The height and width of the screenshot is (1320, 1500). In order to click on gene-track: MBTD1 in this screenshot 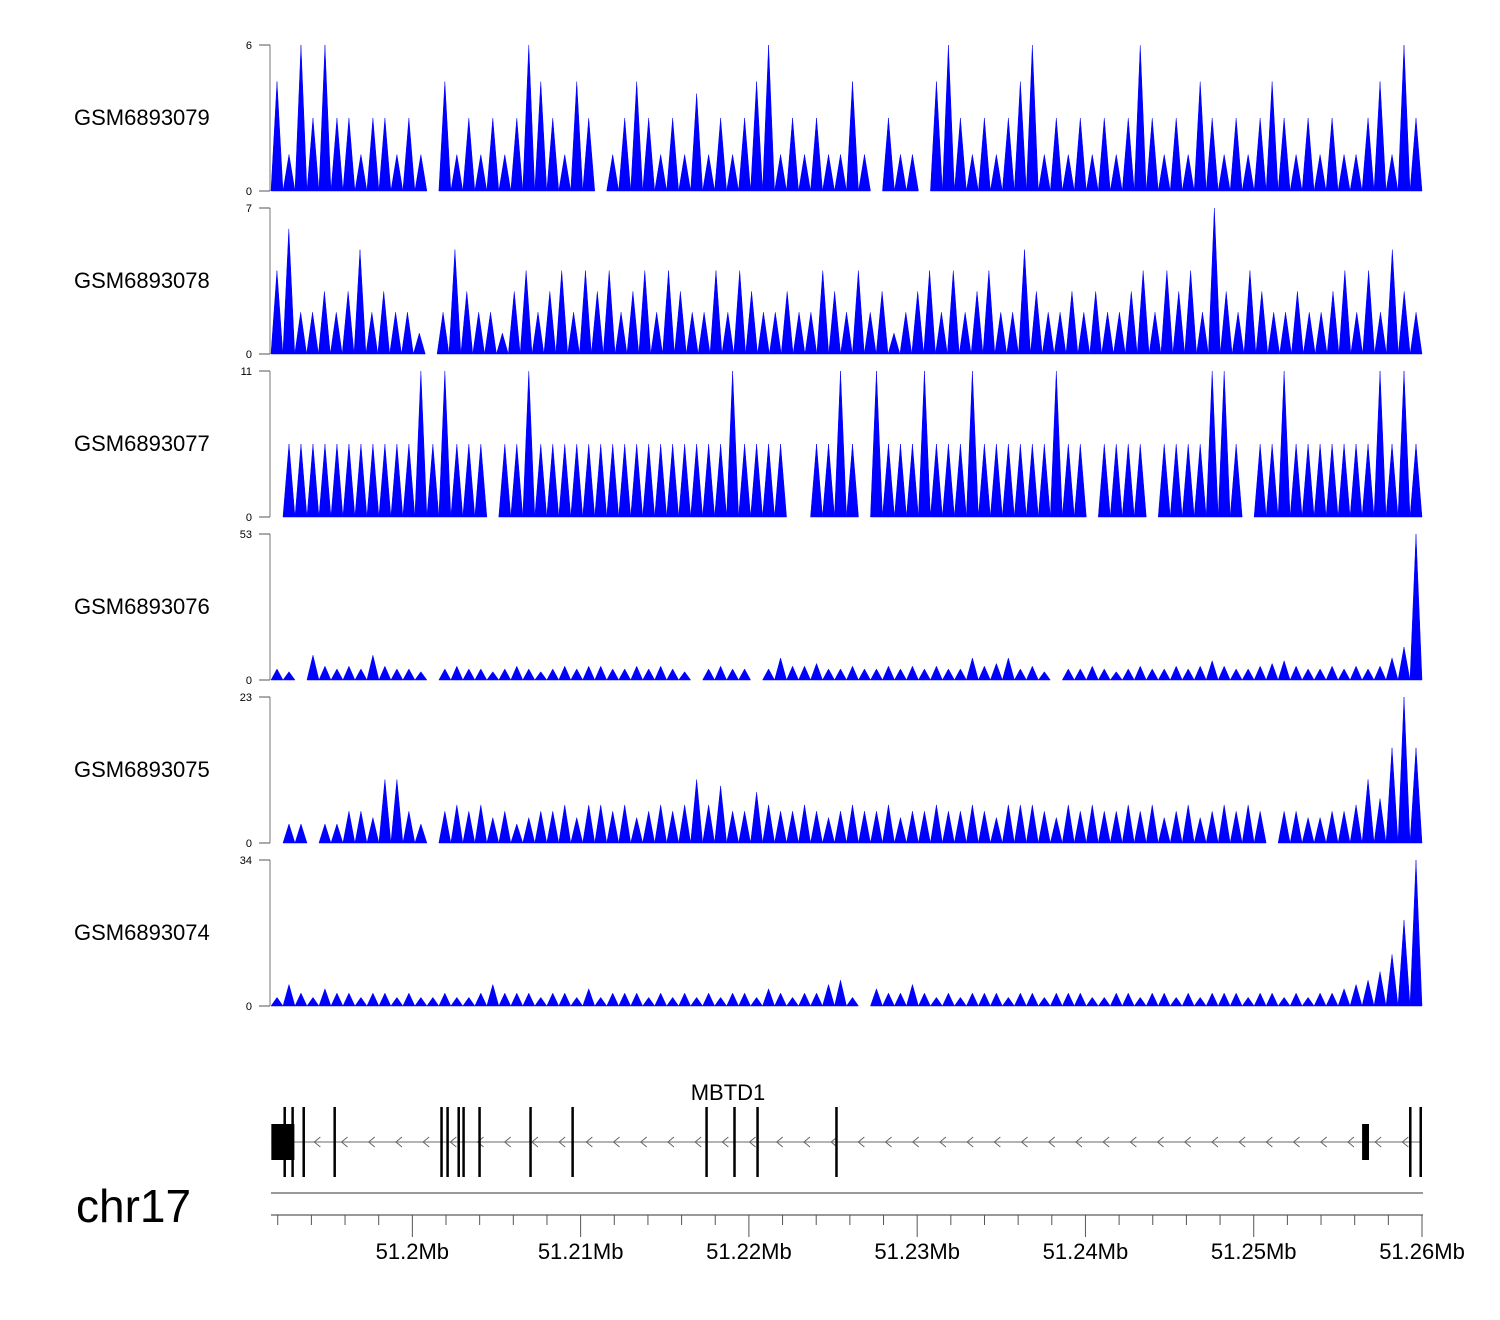, I will do `click(846, 1128)`.